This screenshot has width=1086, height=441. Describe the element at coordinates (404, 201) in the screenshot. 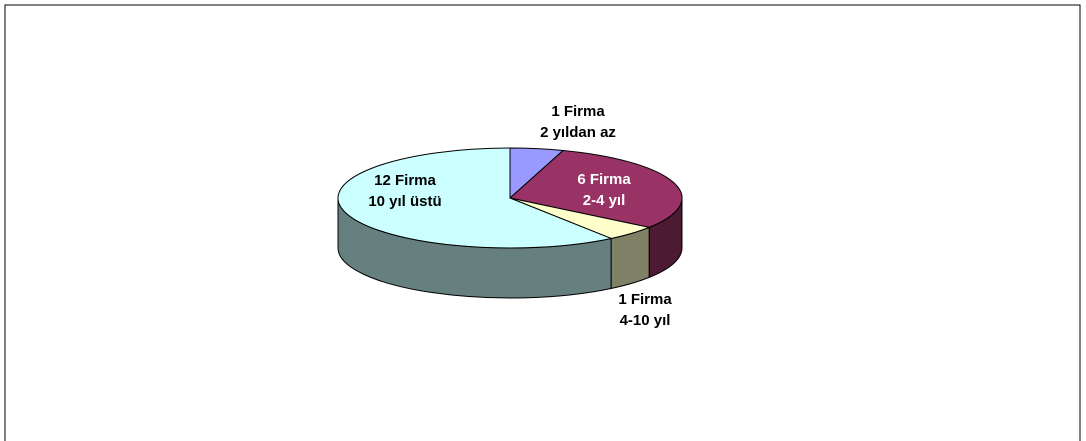

I see `category-label: 10 yıl üstü` at that location.